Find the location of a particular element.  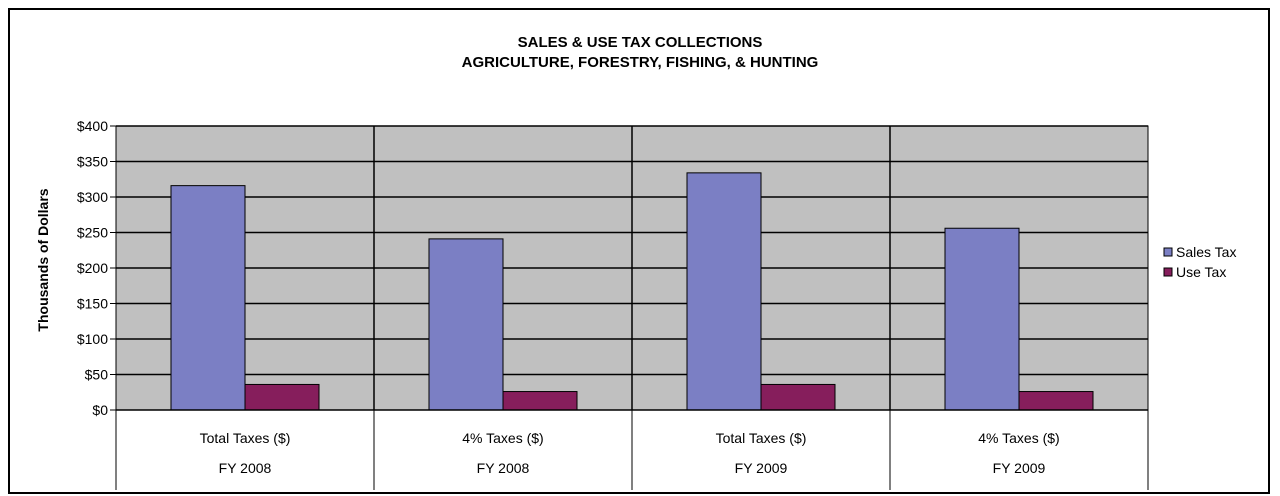

y-tick-label: $200 is located at coordinates (92, 268).